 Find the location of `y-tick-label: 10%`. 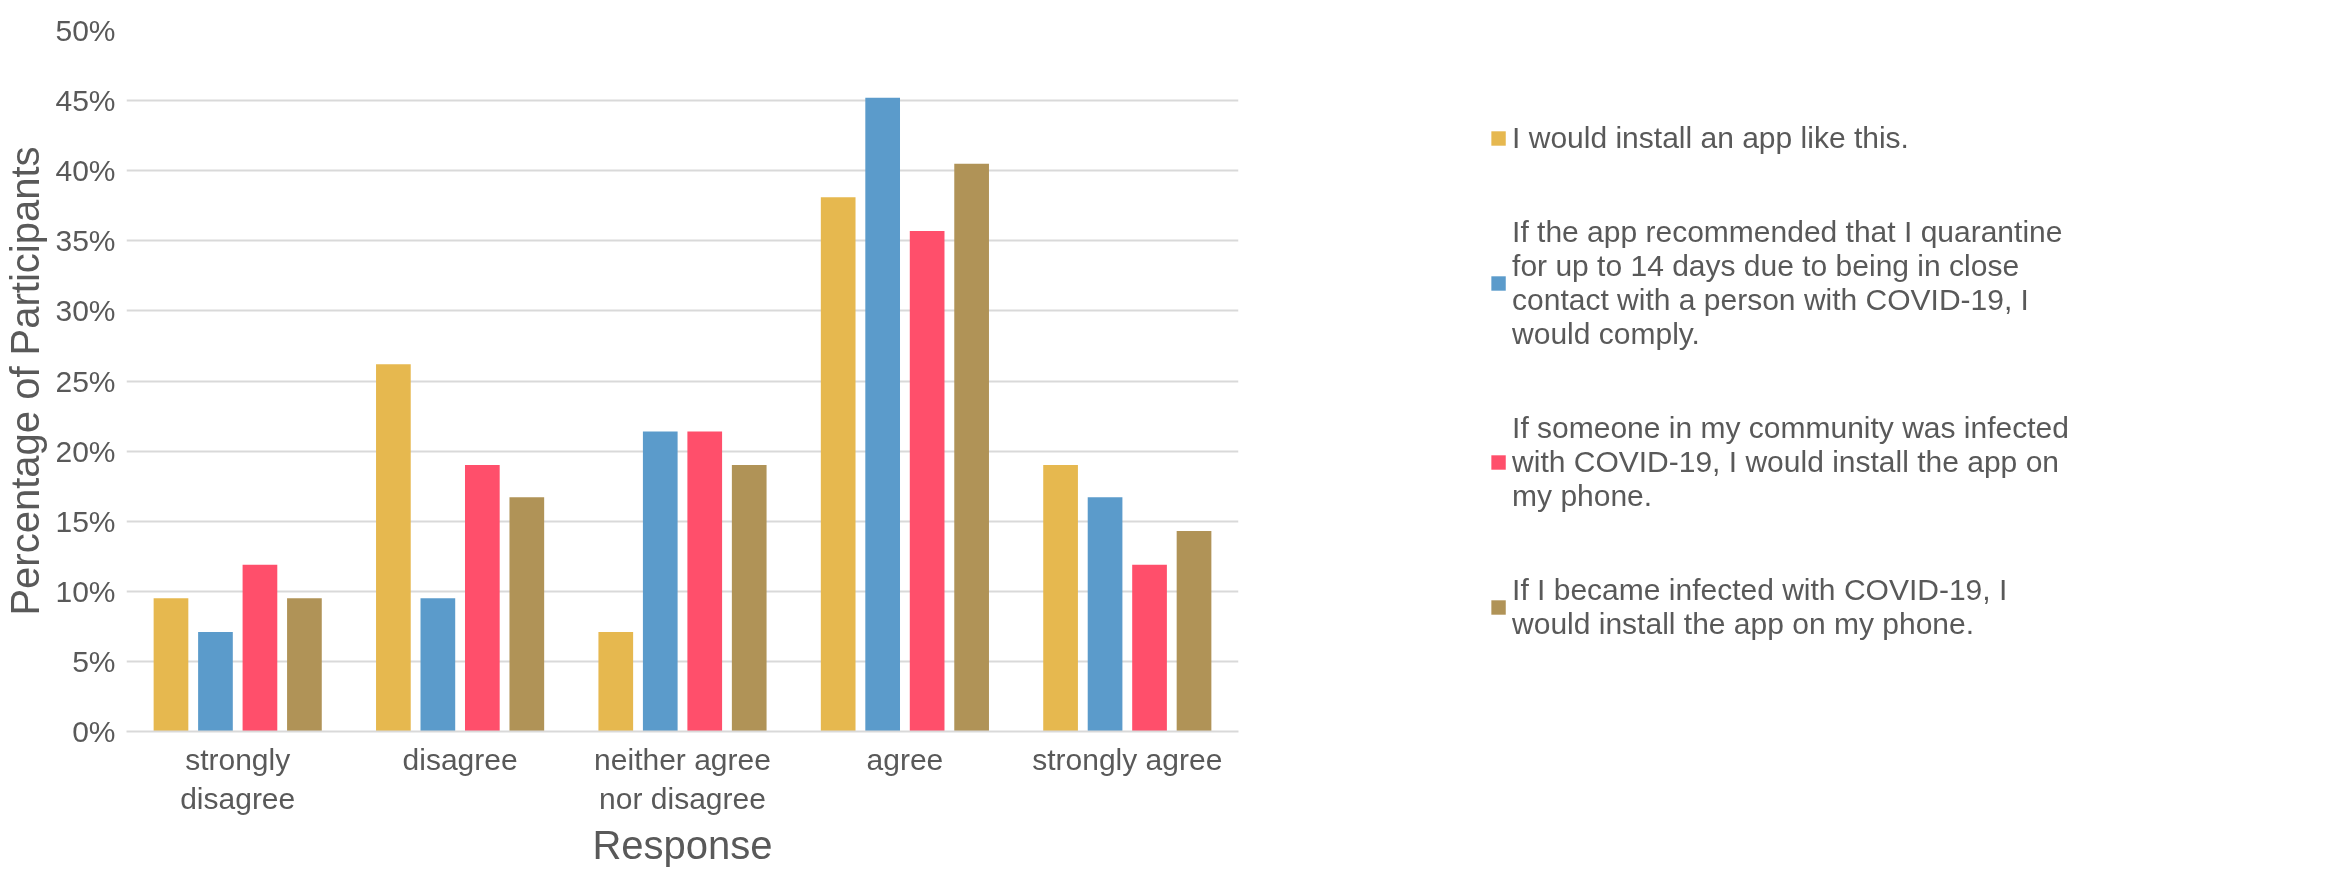

y-tick-label: 10% is located at coordinates (85, 591).